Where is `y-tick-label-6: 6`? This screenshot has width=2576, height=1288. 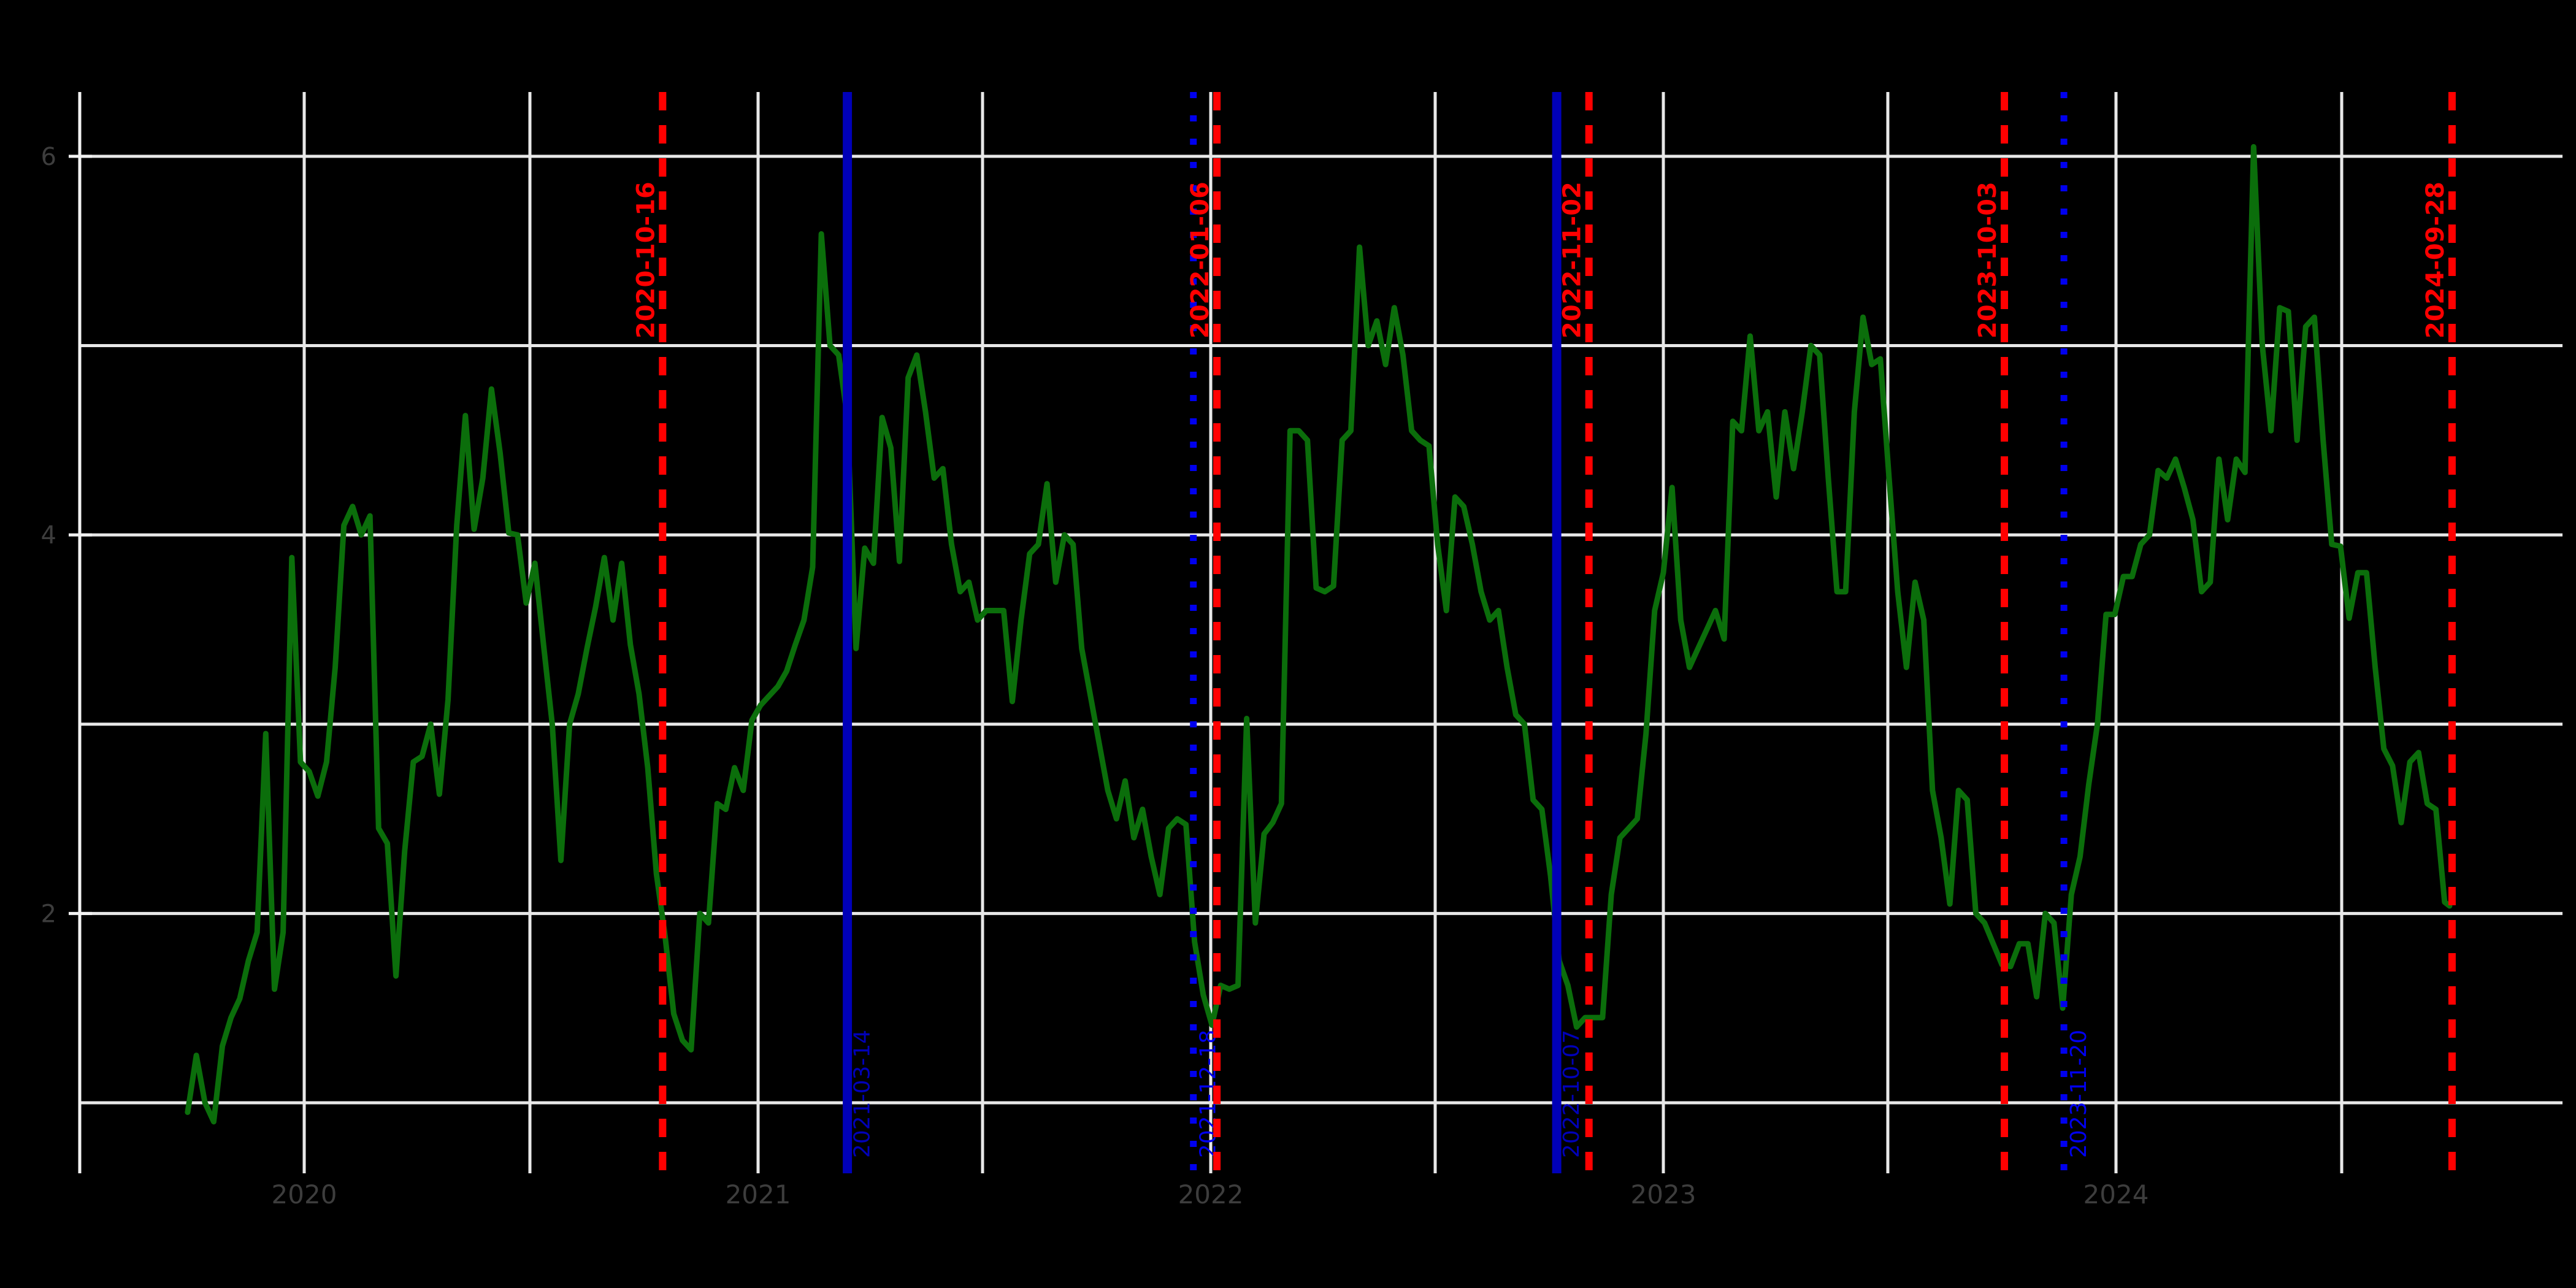
y-tick-label-6: 6 is located at coordinates (48, 157).